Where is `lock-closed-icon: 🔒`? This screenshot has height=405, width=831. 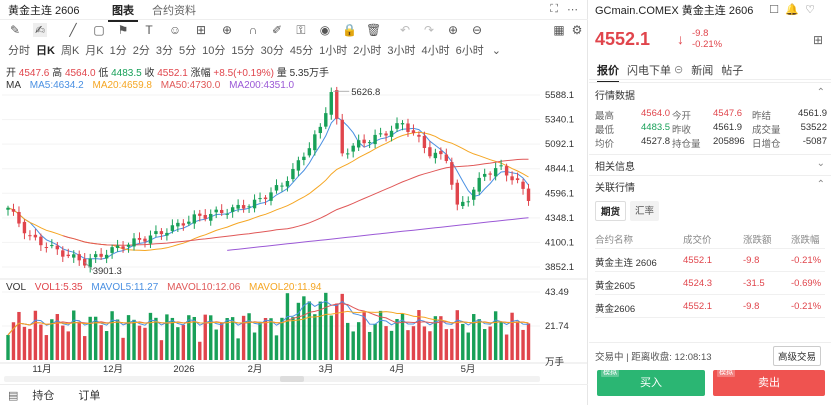
lock-closed-icon: 🔒 is located at coordinates (349, 30).